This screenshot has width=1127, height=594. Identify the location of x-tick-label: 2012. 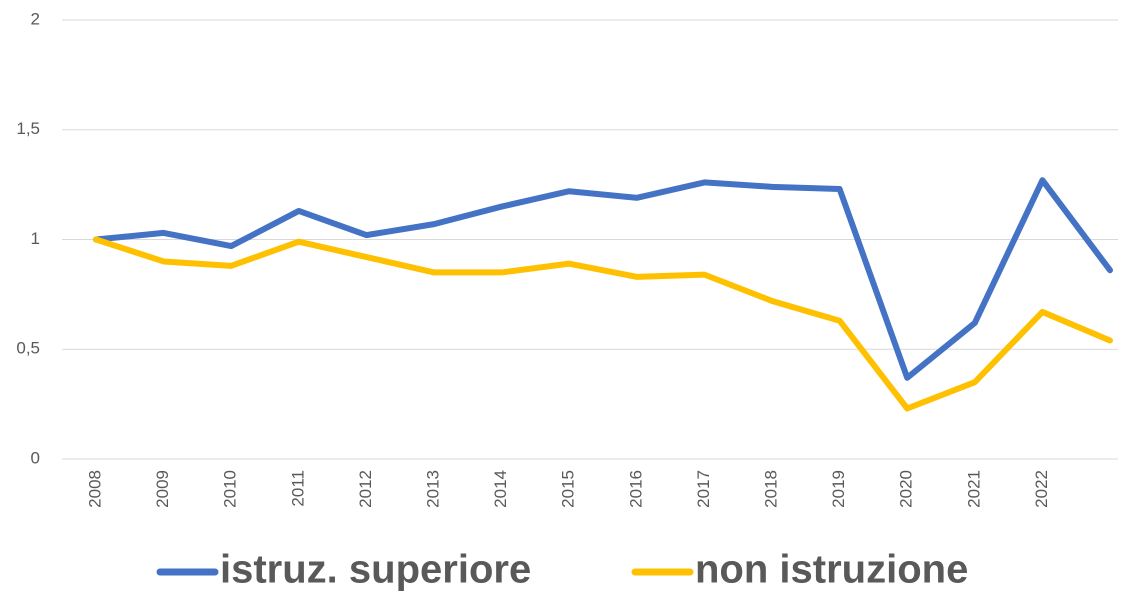
(365, 489).